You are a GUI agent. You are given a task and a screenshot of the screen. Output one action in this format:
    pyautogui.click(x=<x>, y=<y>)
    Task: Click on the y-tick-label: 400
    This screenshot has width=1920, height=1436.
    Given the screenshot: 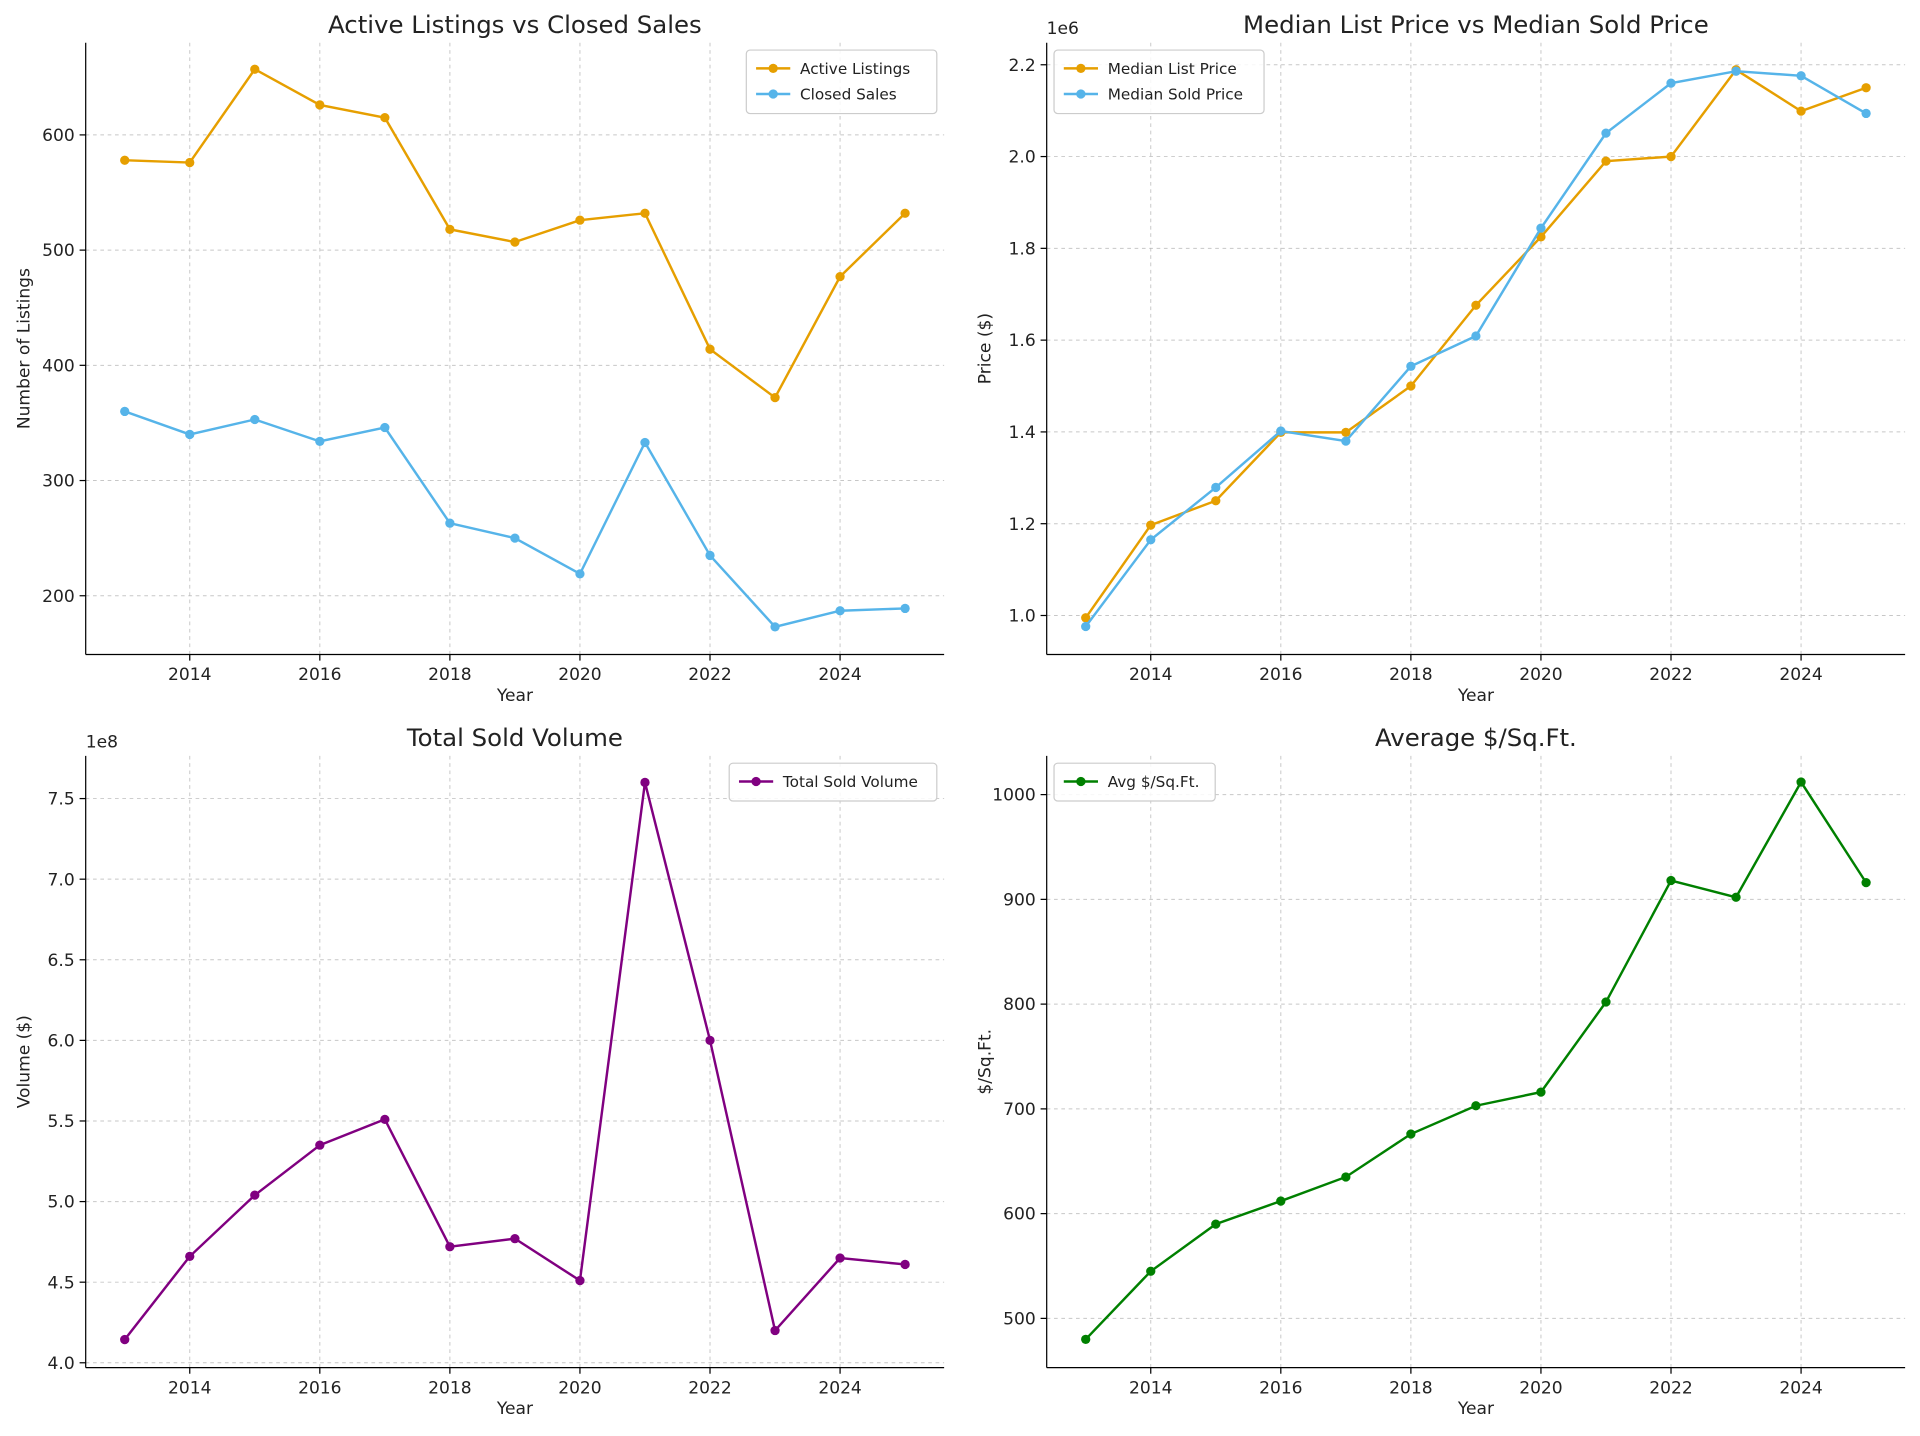 What is the action you would take?
    pyautogui.click(x=58, y=366)
    